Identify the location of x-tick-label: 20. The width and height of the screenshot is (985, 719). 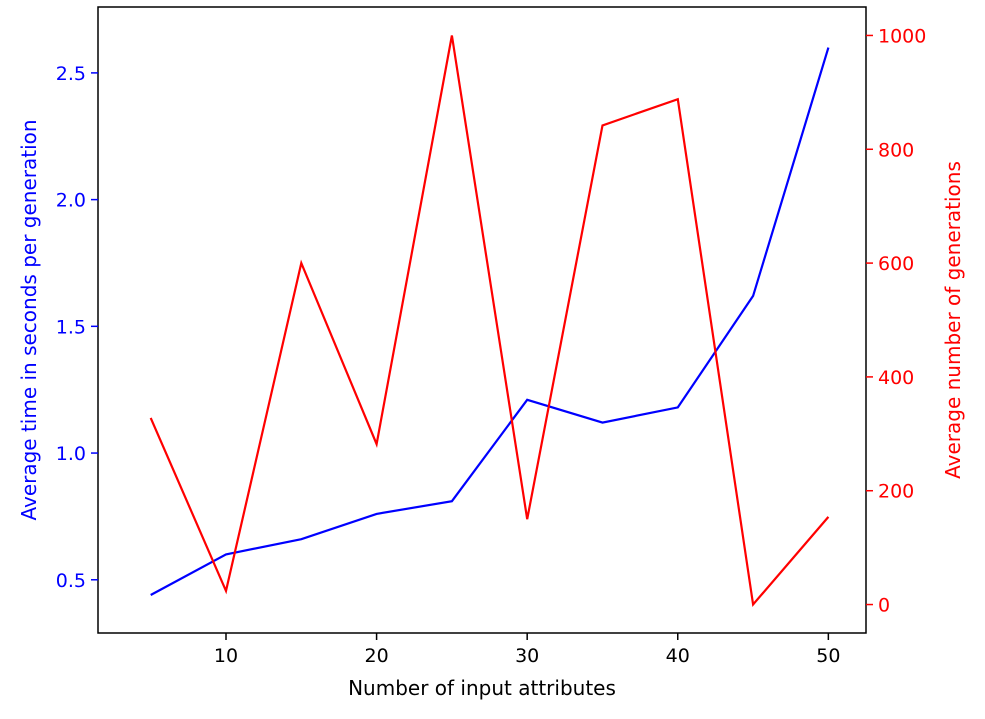
(376, 656).